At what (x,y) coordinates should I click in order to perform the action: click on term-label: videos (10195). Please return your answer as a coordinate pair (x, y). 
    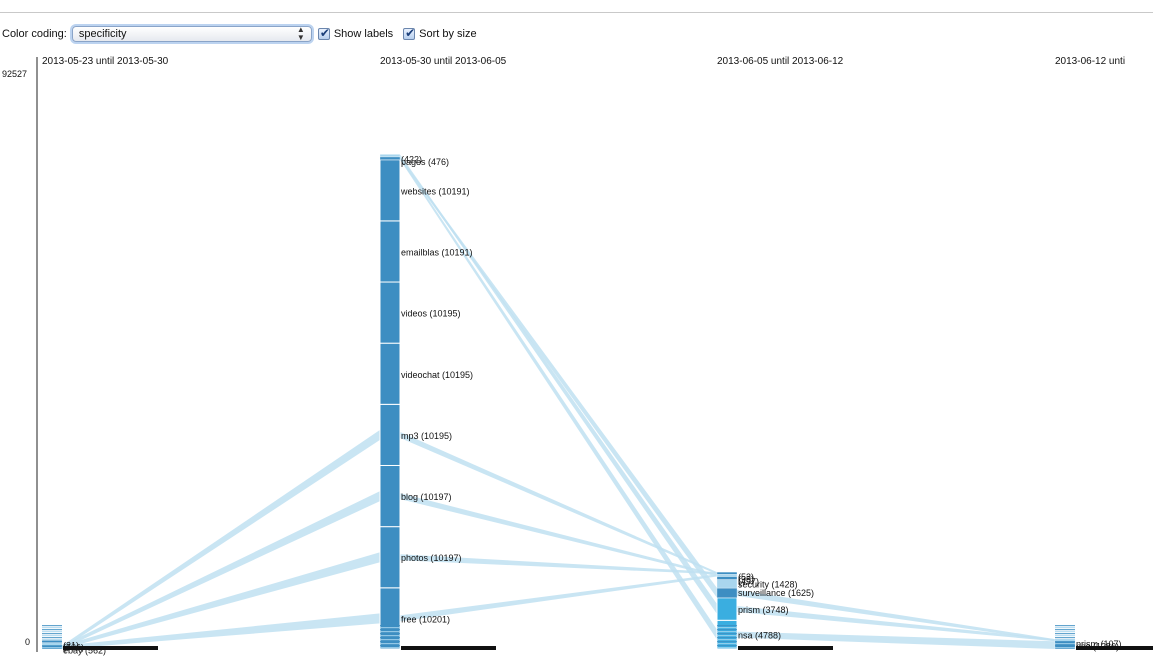
    Looking at the image, I should click on (431, 314).